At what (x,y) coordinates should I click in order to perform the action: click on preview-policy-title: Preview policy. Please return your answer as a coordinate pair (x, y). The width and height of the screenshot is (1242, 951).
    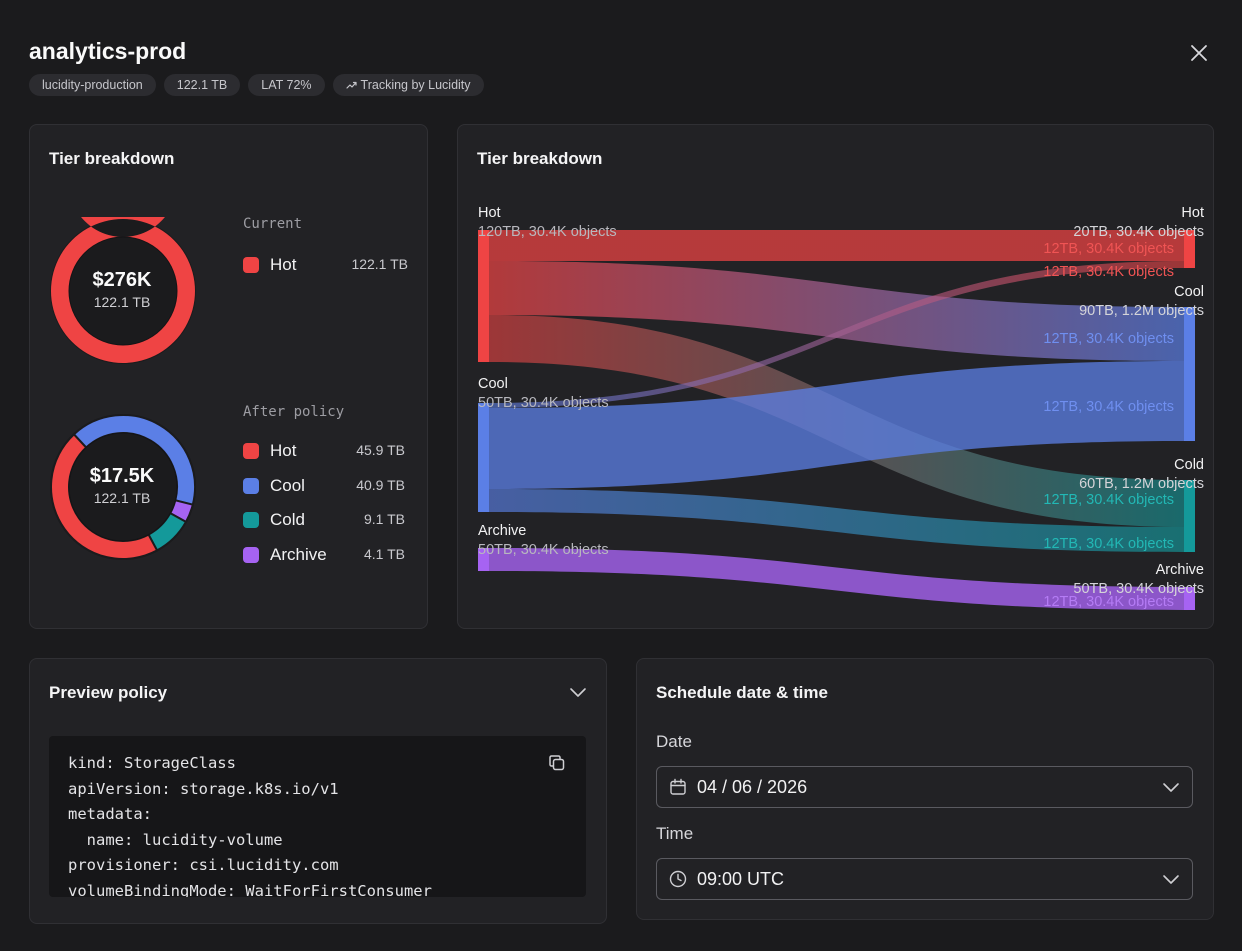
    Looking at the image, I should click on (108, 692).